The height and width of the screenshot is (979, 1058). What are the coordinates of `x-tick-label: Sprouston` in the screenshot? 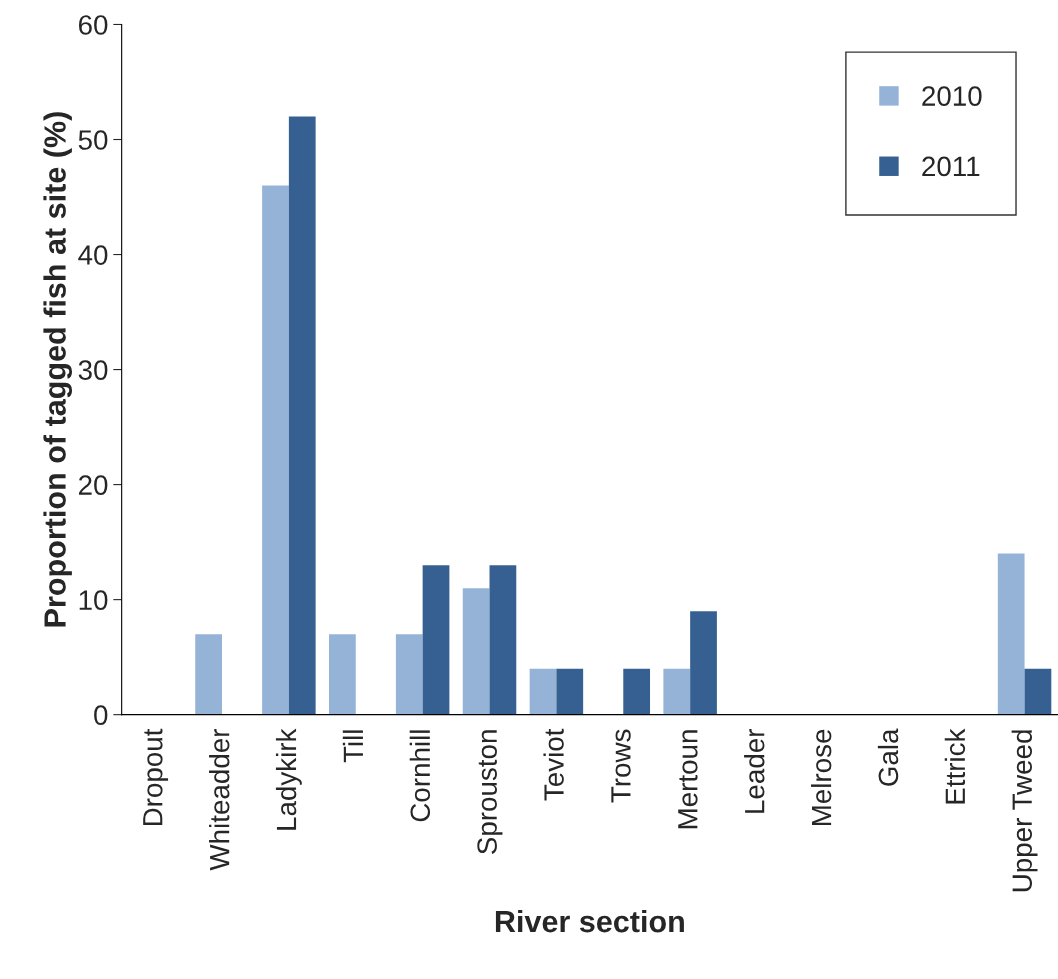 It's located at (490, 792).